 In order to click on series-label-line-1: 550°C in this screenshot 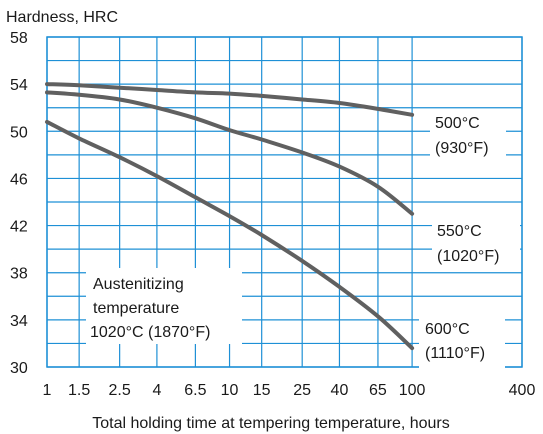, I will do `click(459, 231)`.